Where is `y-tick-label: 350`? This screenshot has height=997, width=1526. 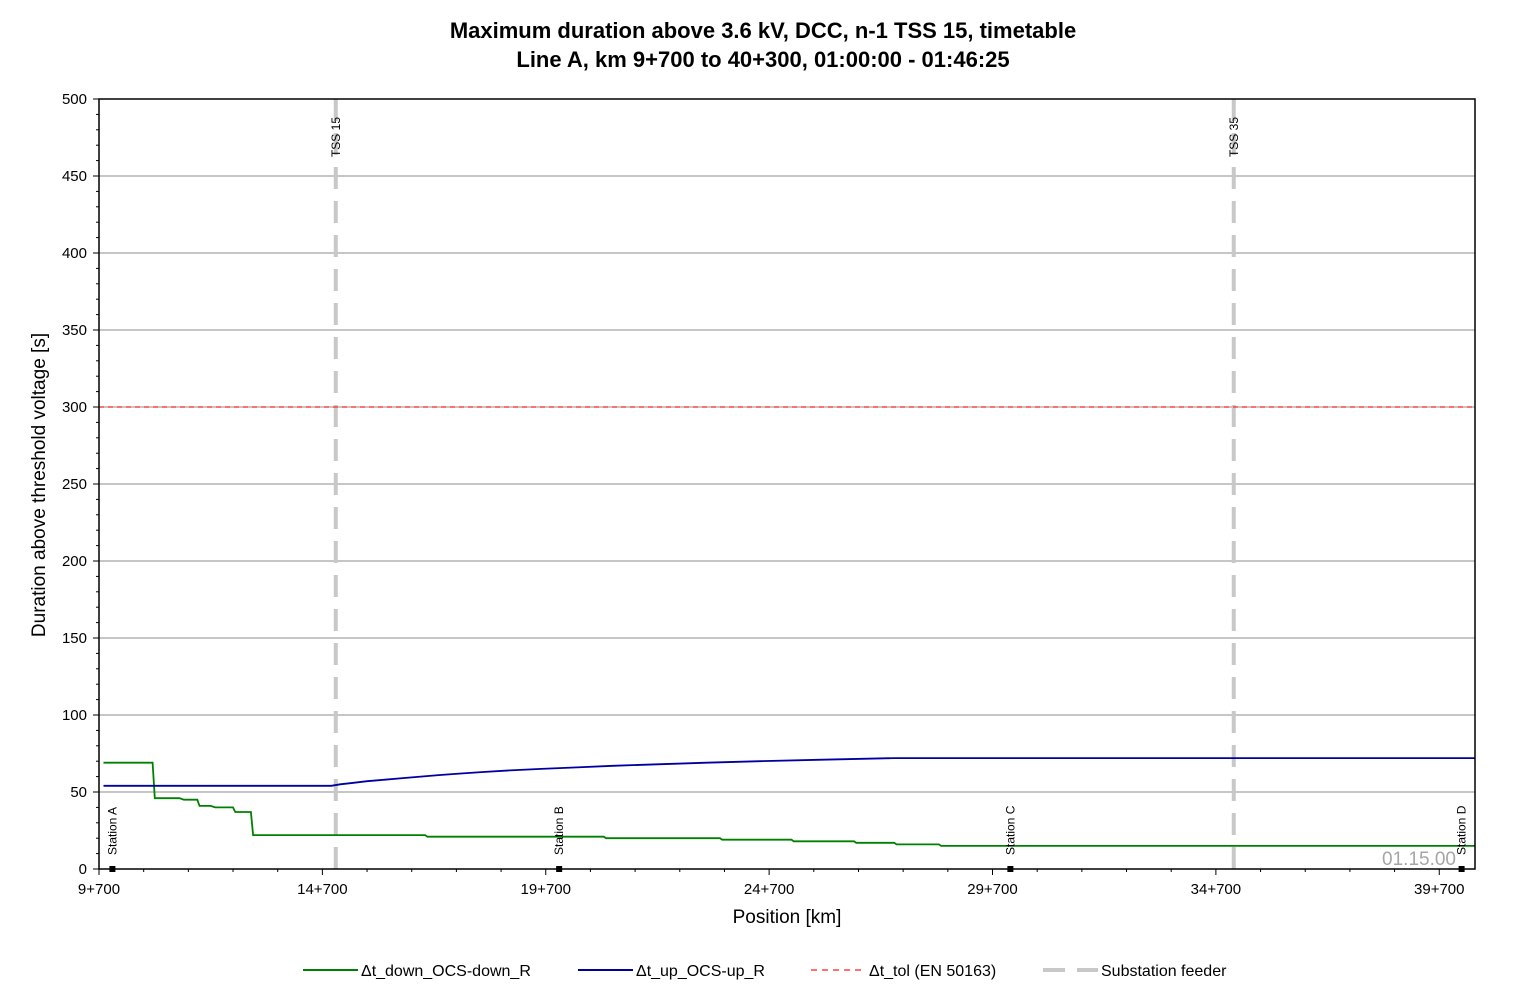
y-tick-label: 350 is located at coordinates (74, 330).